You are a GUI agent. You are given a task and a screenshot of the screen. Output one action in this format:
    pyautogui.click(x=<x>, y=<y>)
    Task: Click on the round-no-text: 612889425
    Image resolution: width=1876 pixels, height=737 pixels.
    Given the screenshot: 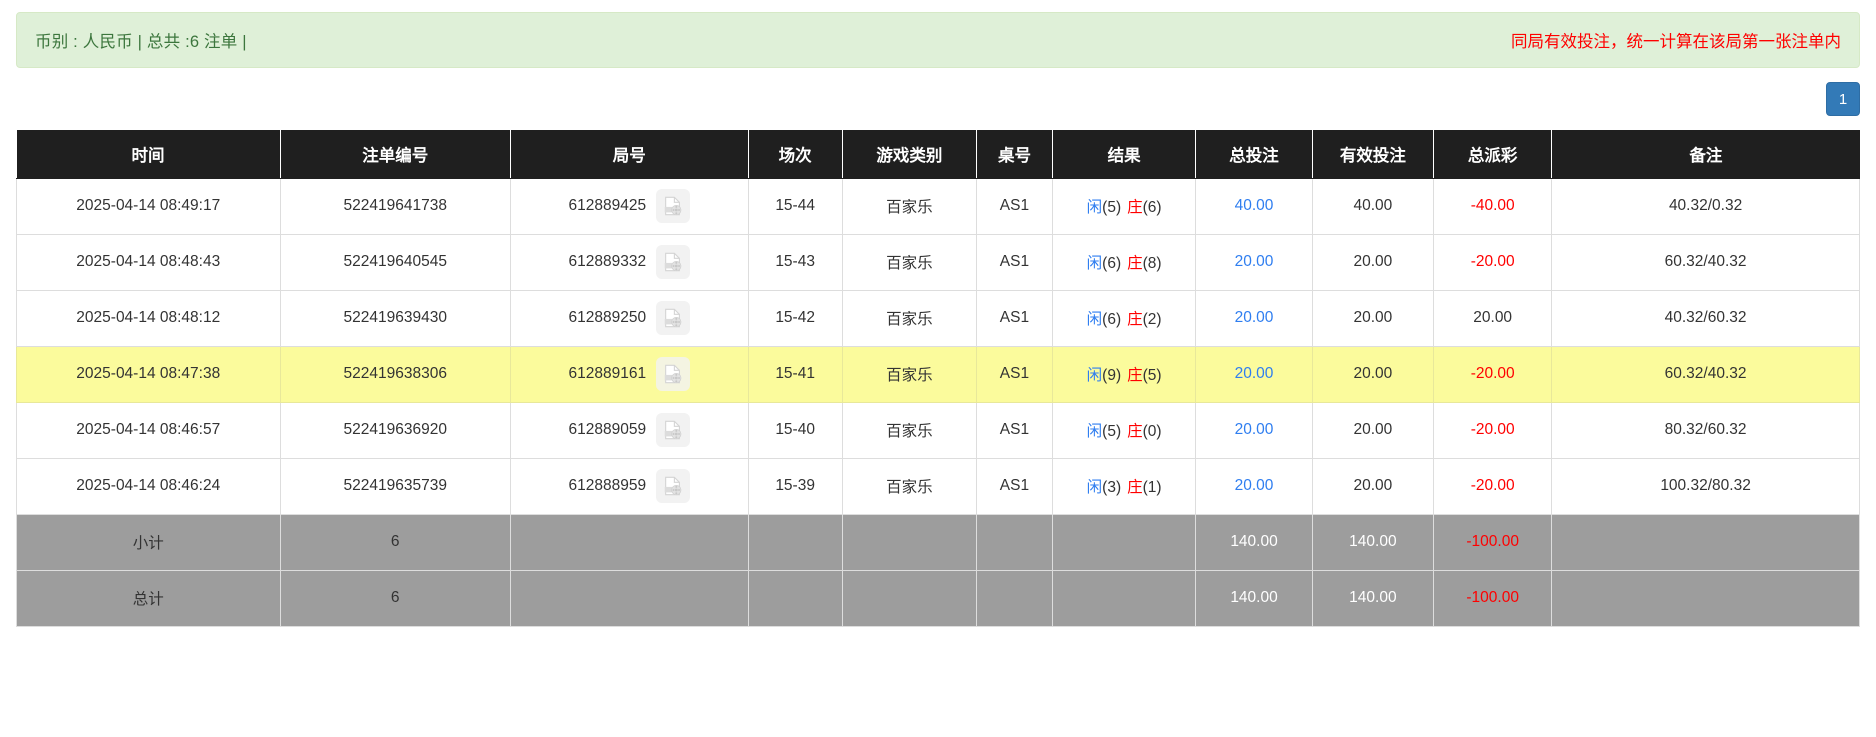 What is the action you would take?
    pyautogui.click(x=607, y=205)
    